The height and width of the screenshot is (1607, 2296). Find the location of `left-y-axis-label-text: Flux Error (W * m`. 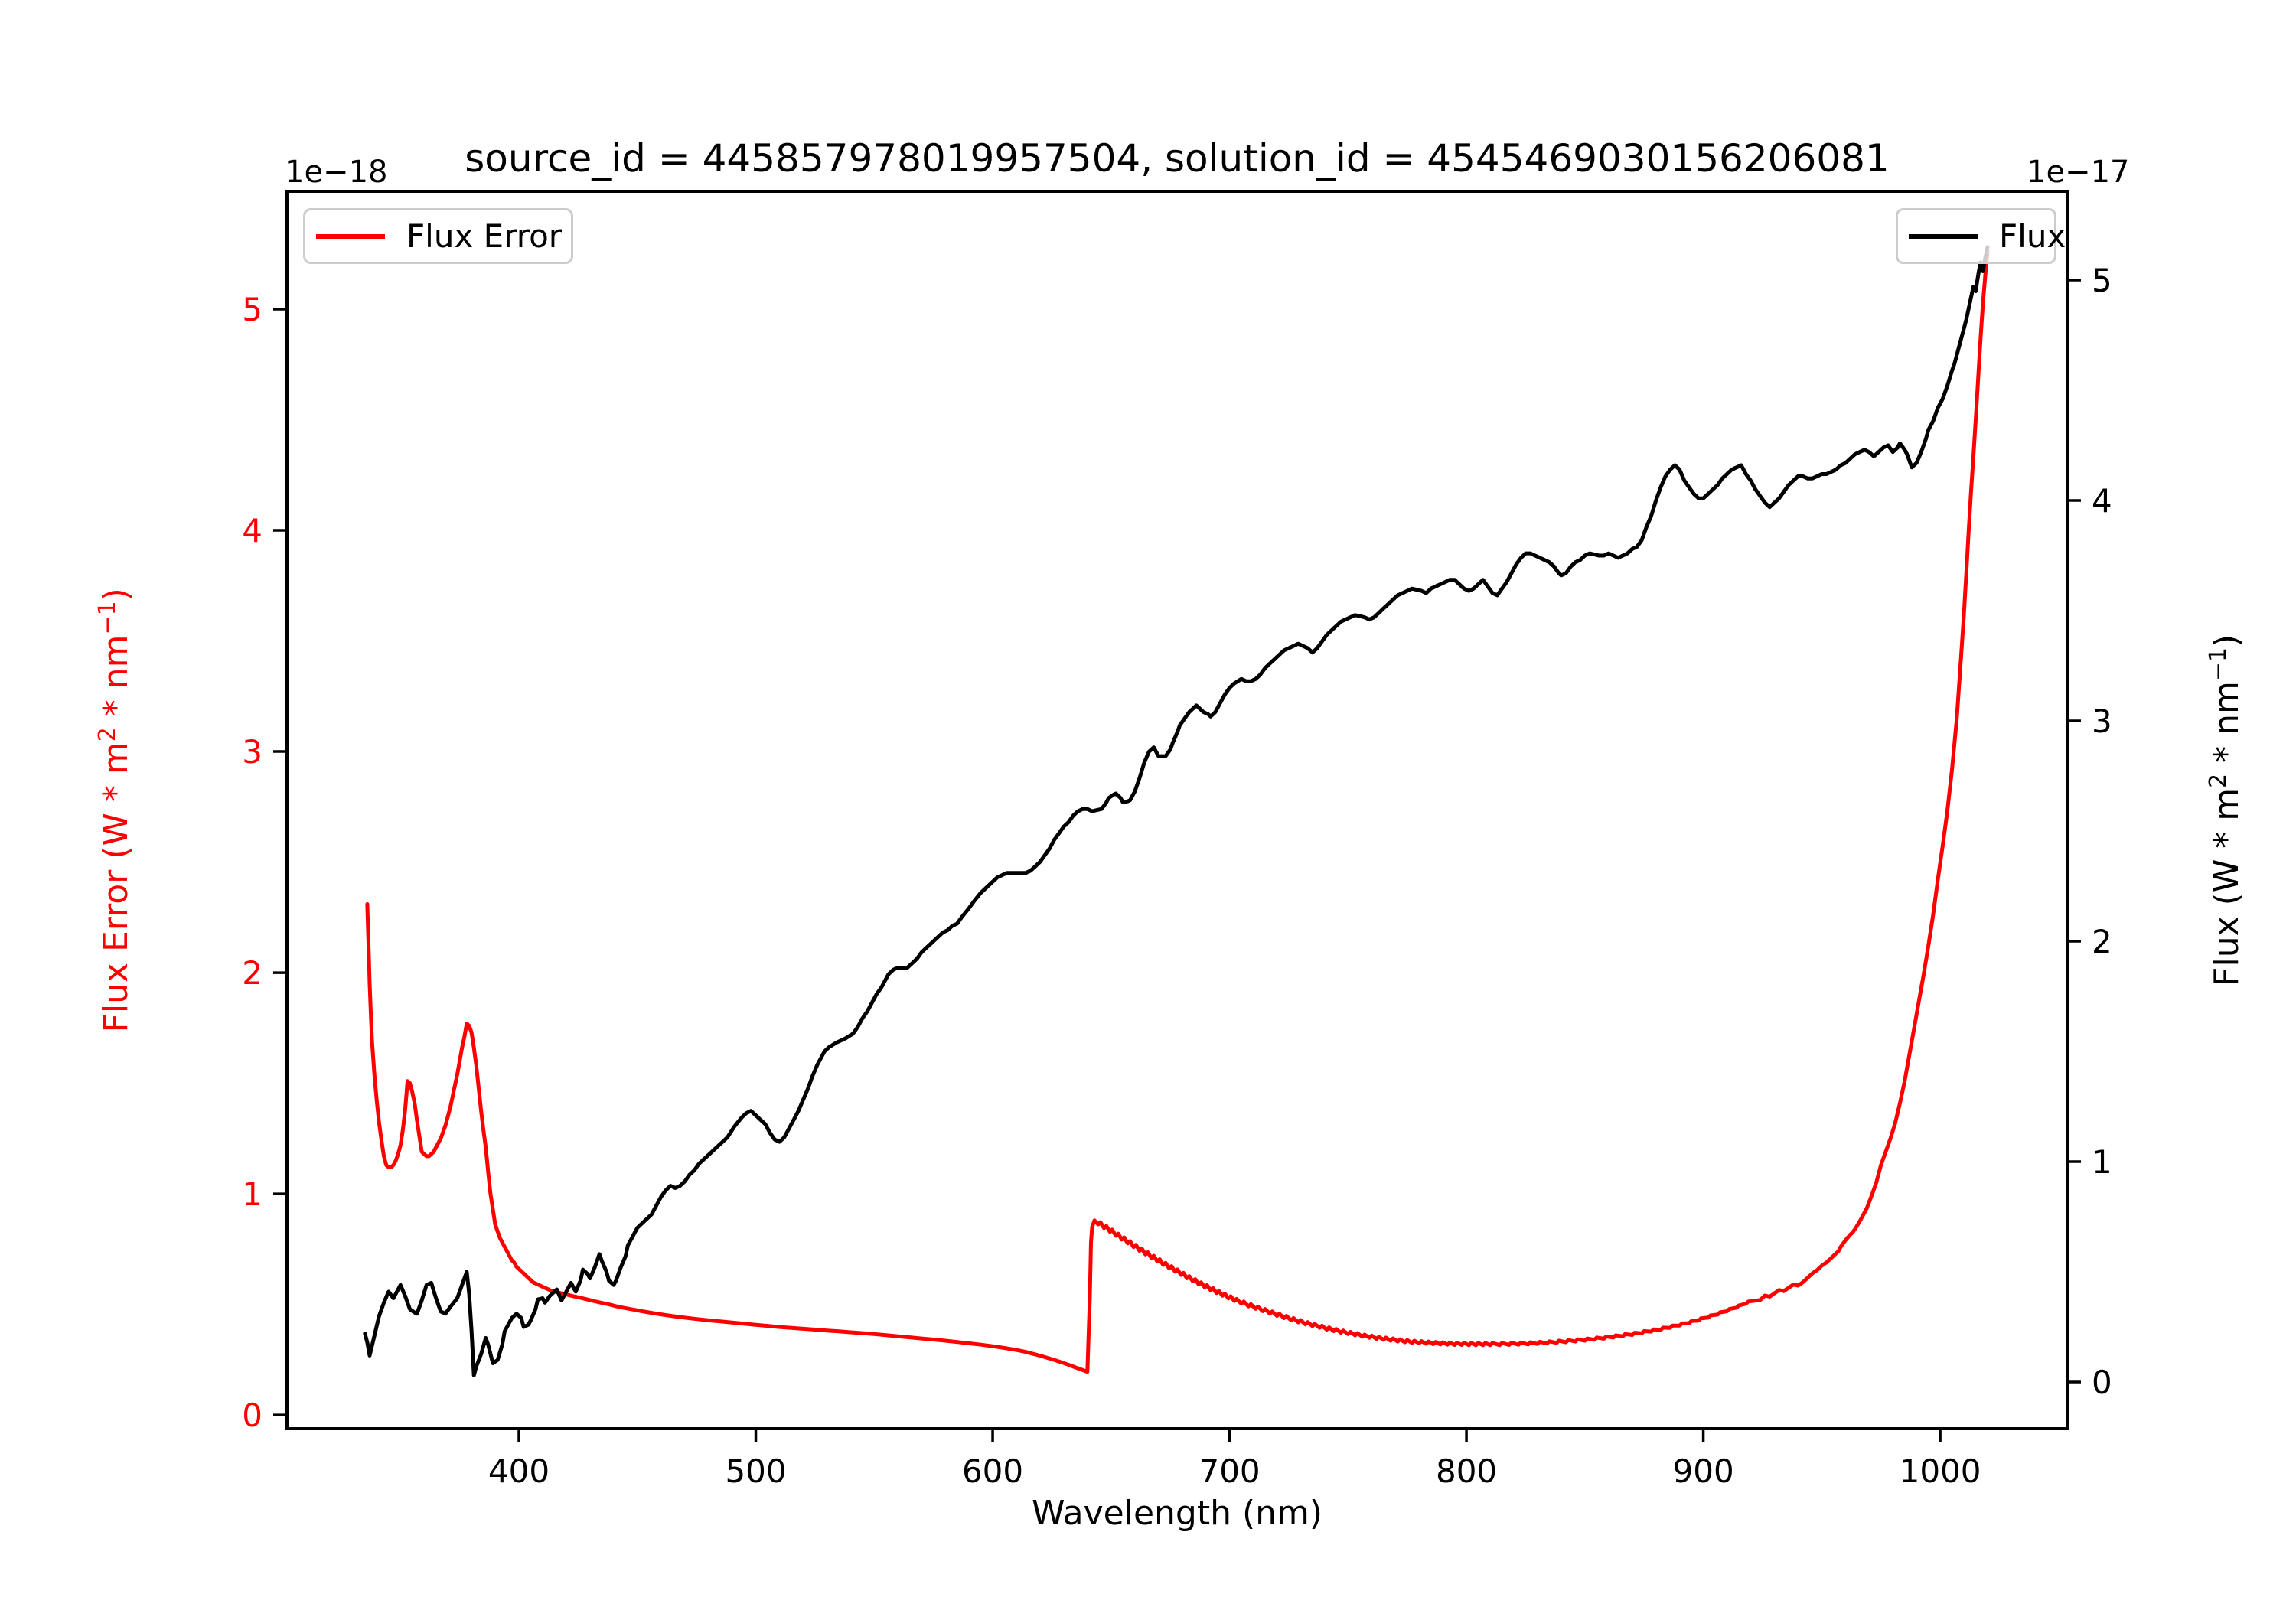

left-y-axis-label-text: Flux Error (W * m is located at coordinates (115, 887).